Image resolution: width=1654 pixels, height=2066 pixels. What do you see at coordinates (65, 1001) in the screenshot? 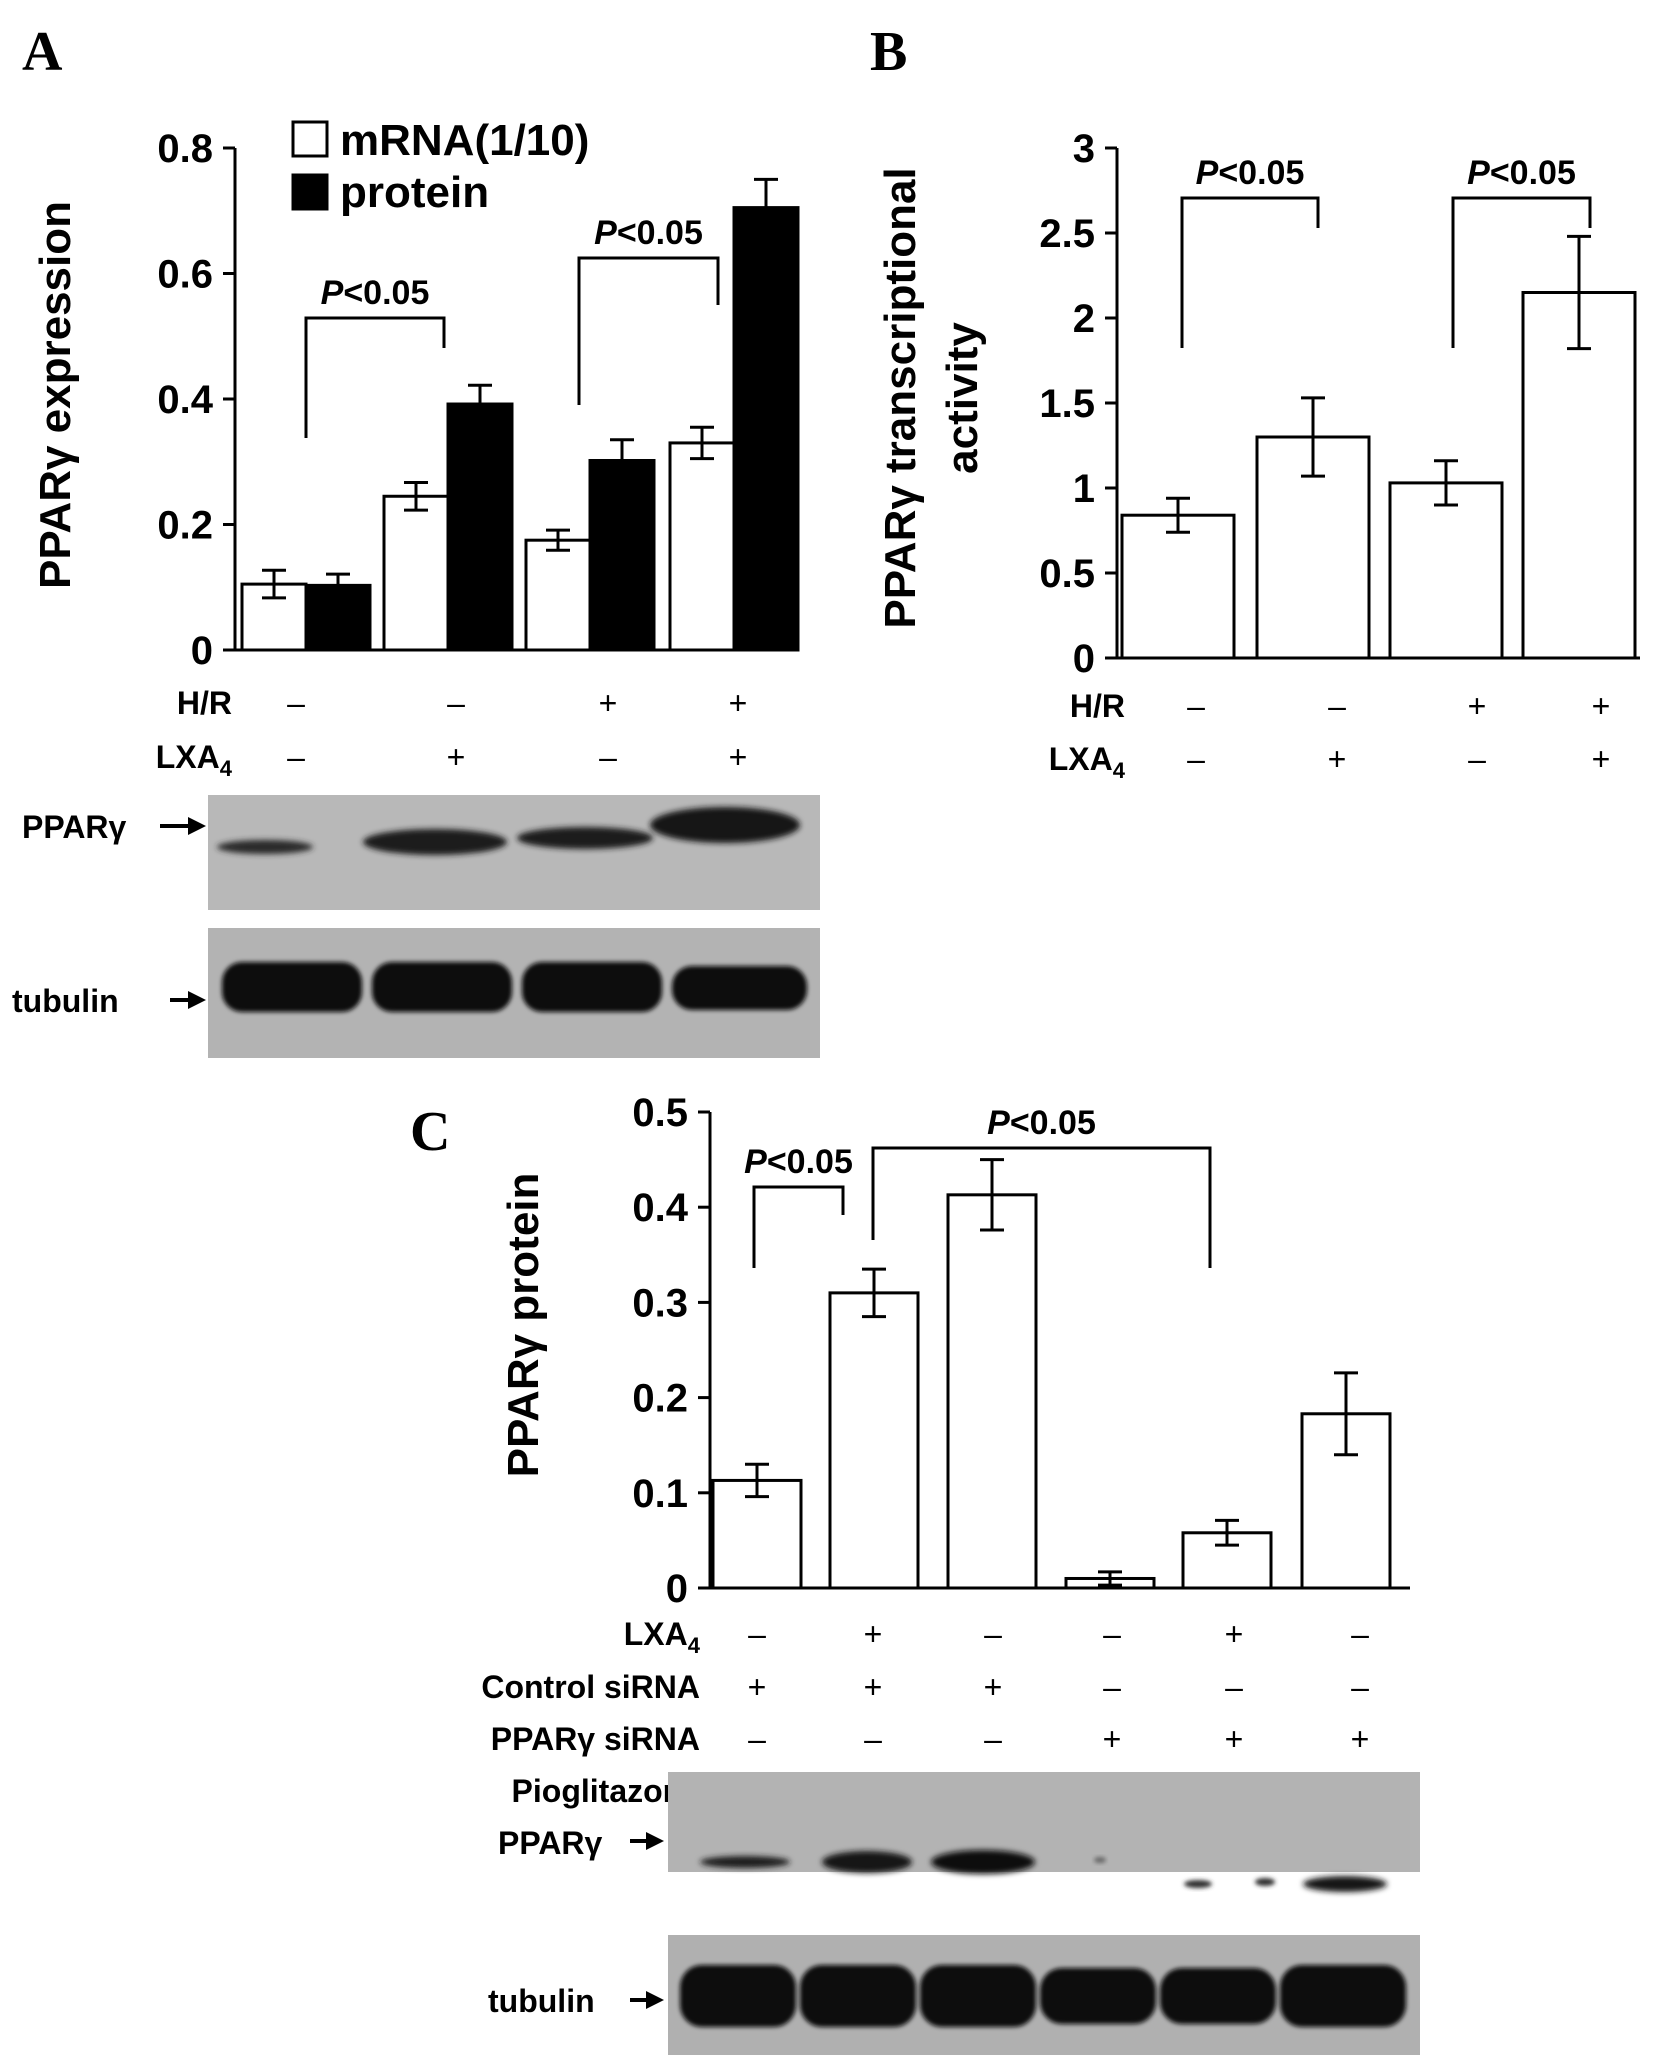
I see `blot-a-label-tubulin: tubulin` at bounding box center [65, 1001].